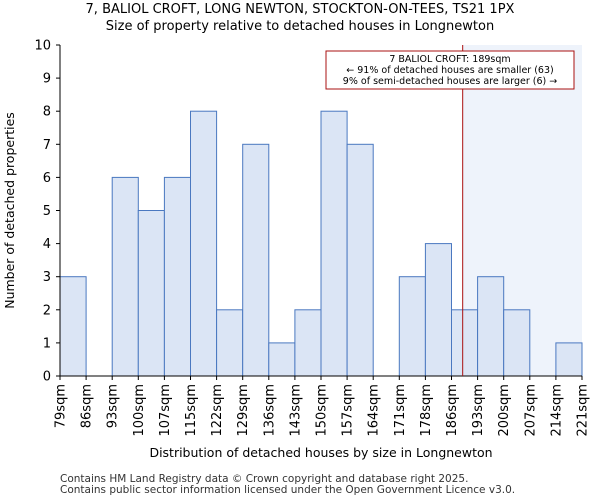 The width and height of the screenshot is (600, 500). I want to click on bar-186sqm, so click(465, 343).